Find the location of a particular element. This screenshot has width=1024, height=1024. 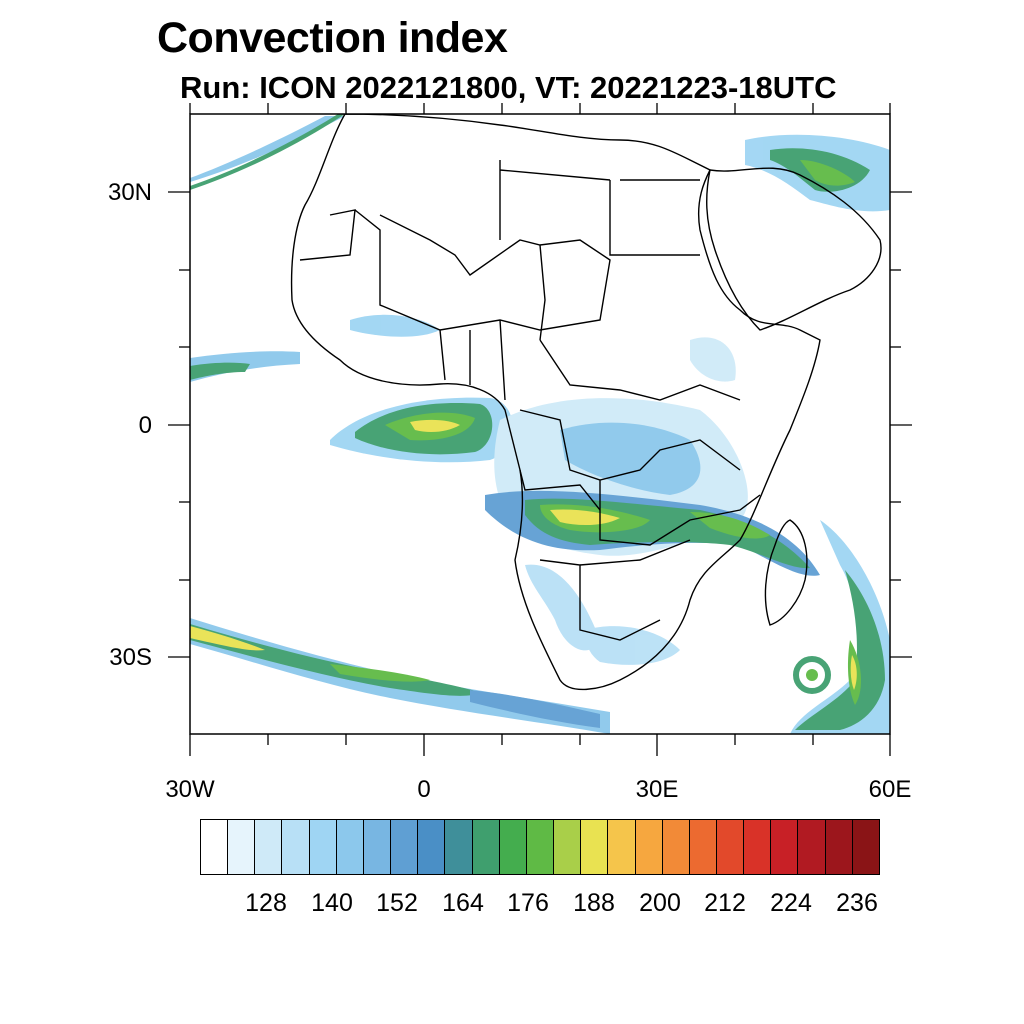

colorbar-label-200: 200 is located at coordinates (660, 903).